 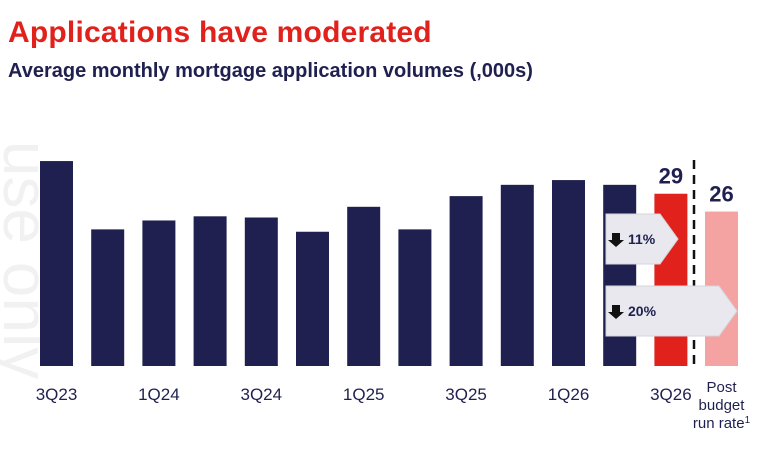 I want to click on x-tick-3q25: 3Q25, so click(x=466, y=394).